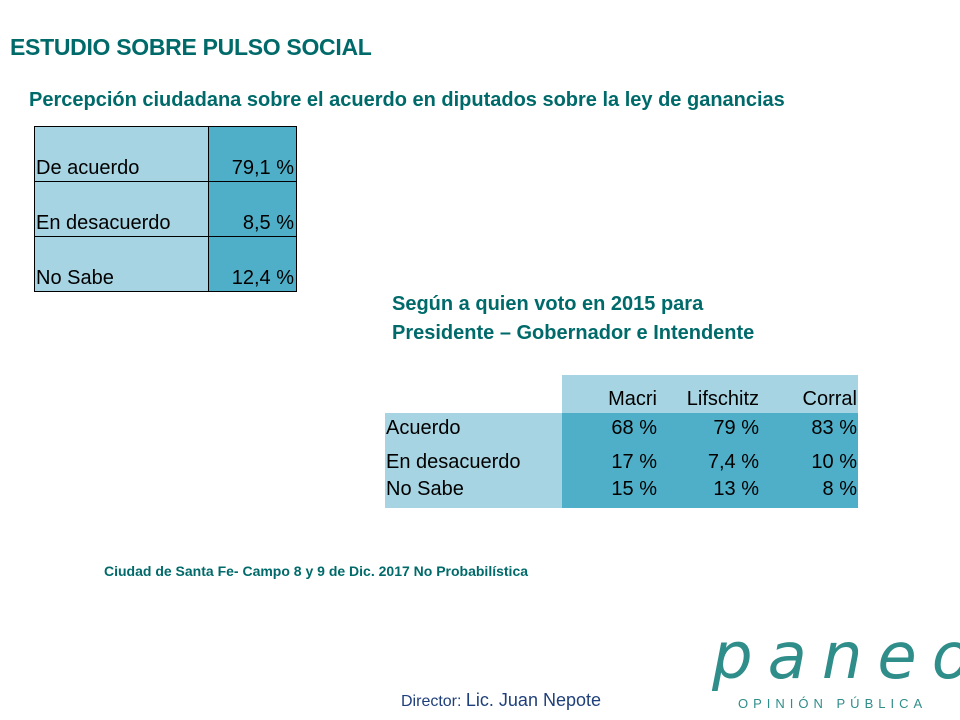 The image size is (960, 720). What do you see at coordinates (809, 460) in the screenshot?
I see `cell-corral: 10 %` at bounding box center [809, 460].